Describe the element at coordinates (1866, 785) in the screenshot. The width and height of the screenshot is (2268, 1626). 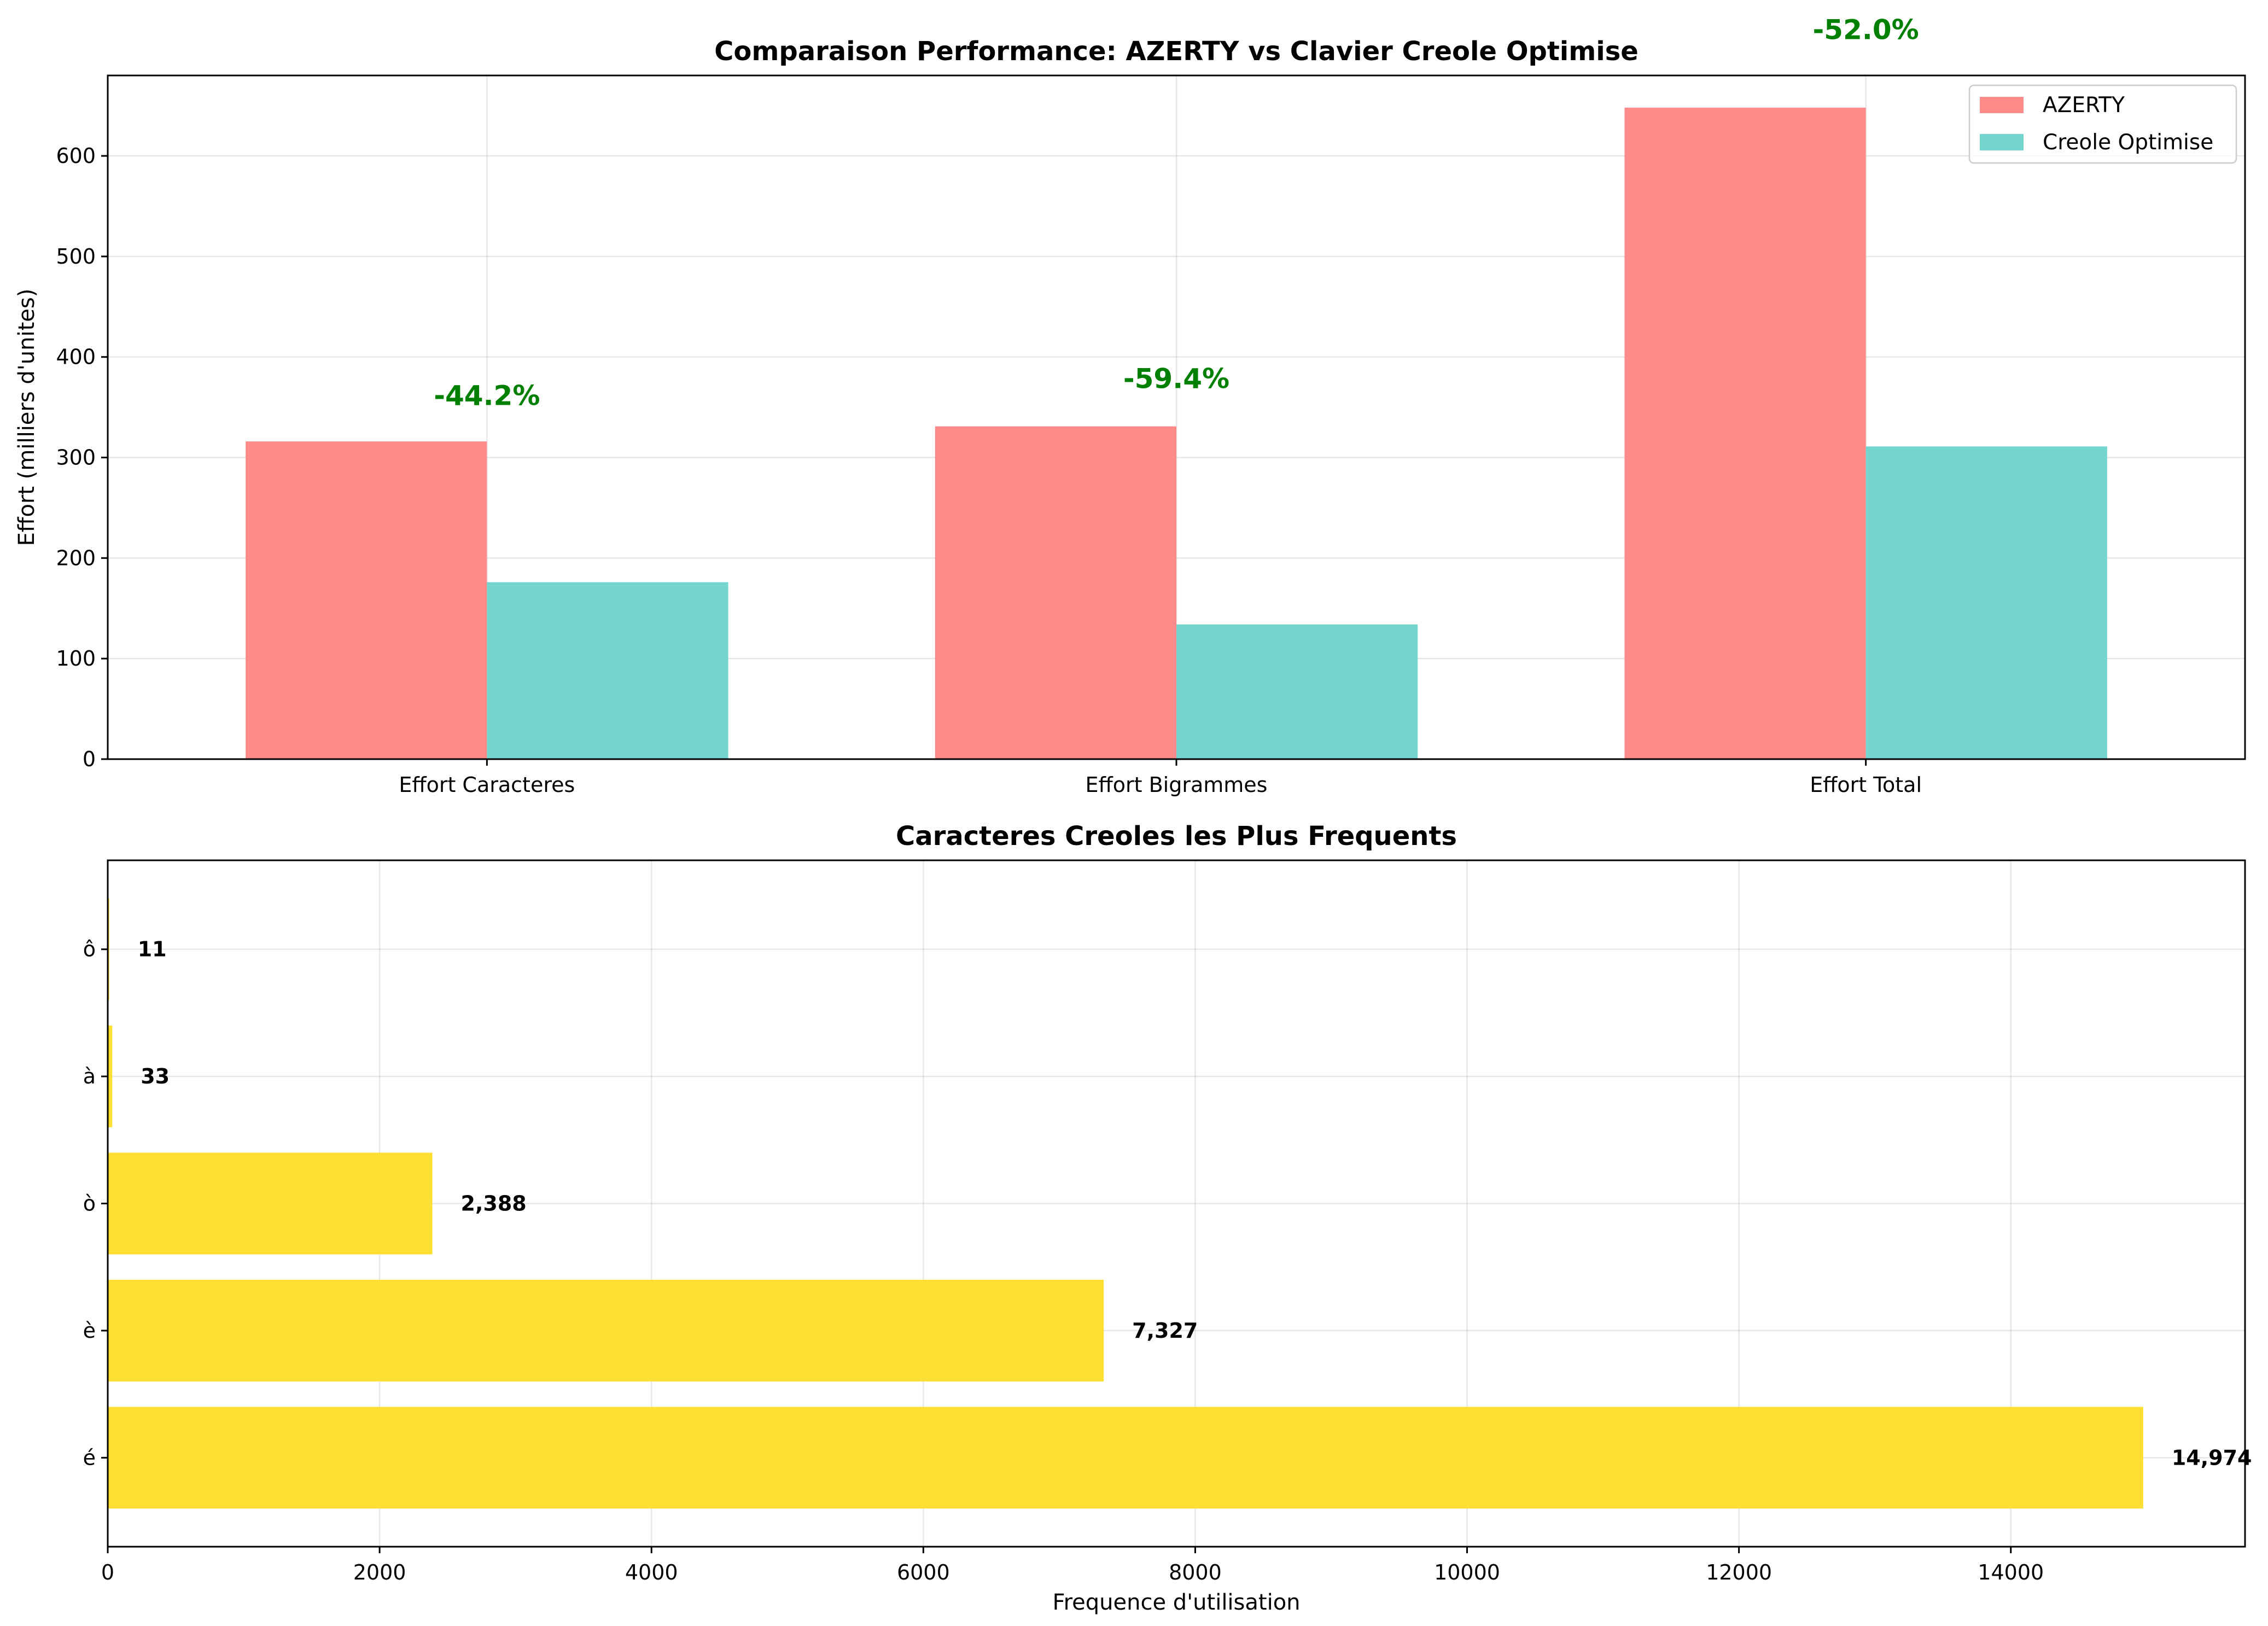
I see `top-xtick-label: Effort Total` at that location.